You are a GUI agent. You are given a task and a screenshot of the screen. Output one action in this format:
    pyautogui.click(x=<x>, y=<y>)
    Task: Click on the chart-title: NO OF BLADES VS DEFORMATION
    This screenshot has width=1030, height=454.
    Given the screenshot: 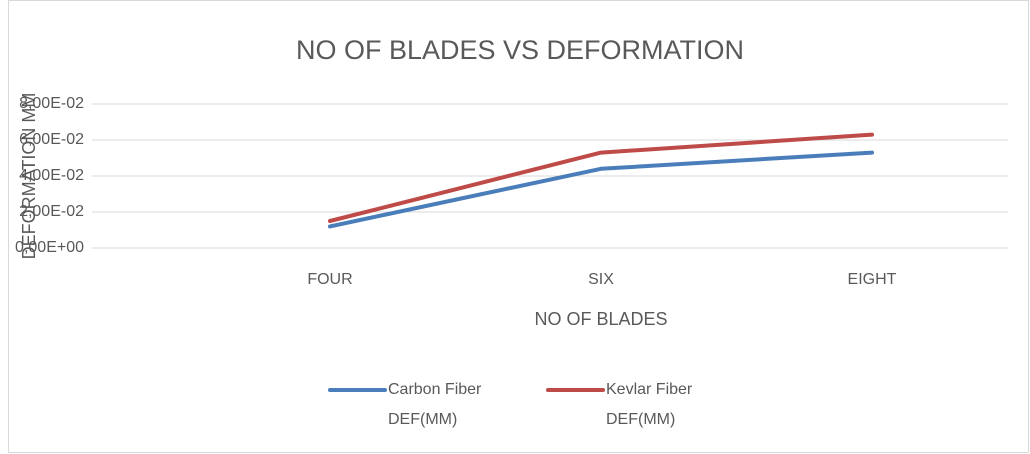 What is the action you would take?
    pyautogui.click(x=520, y=50)
    